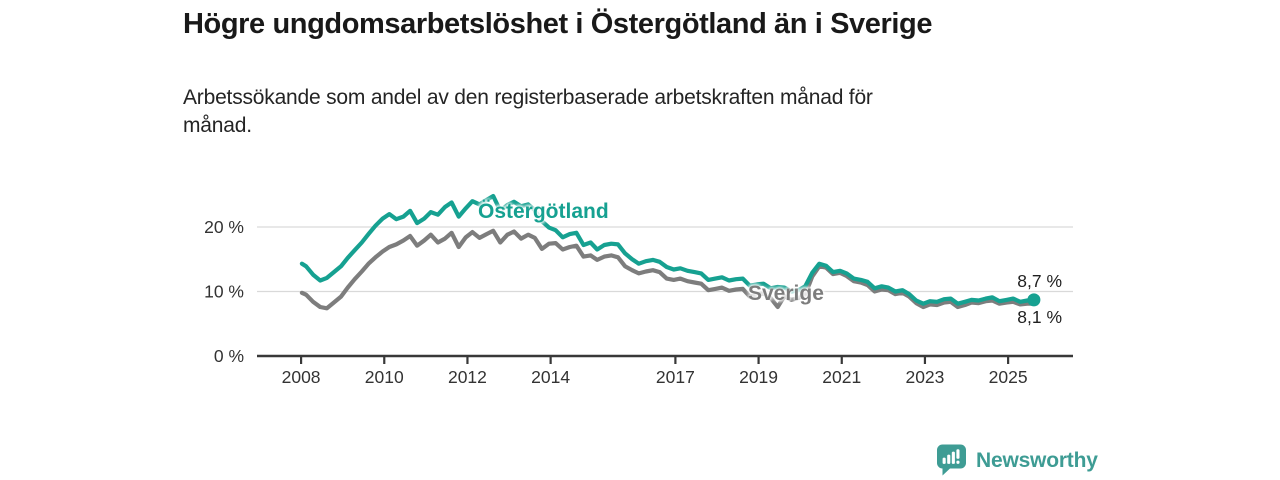 This screenshot has height=480, width=1280. I want to click on y-tick-label-0: 0 %, so click(229, 356).